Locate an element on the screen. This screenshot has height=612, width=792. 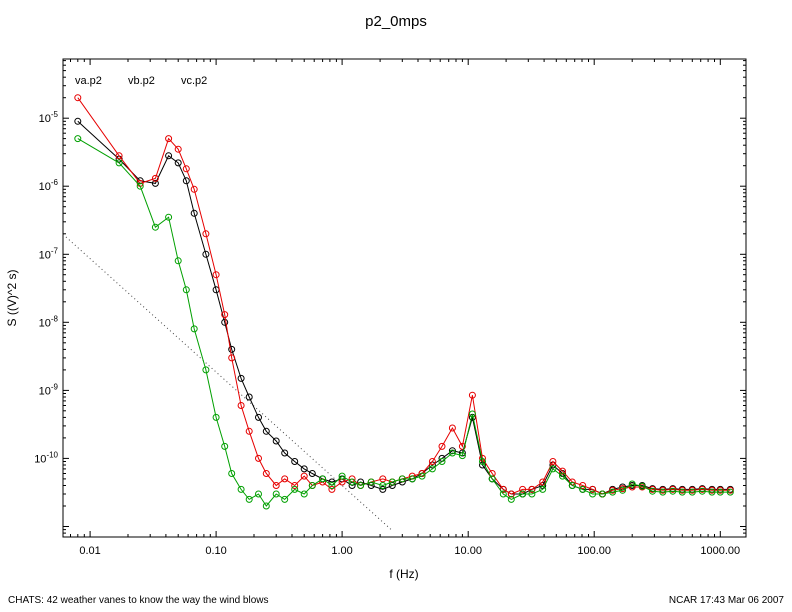
x-tick-label: 0.10 is located at coordinates (215, 551).